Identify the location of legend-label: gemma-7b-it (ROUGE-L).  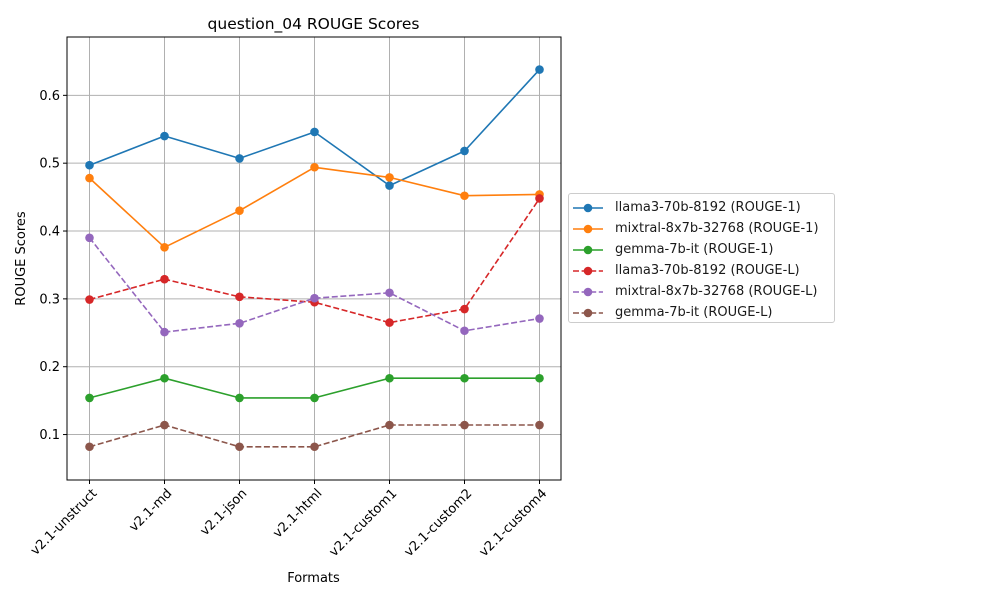
(694, 312).